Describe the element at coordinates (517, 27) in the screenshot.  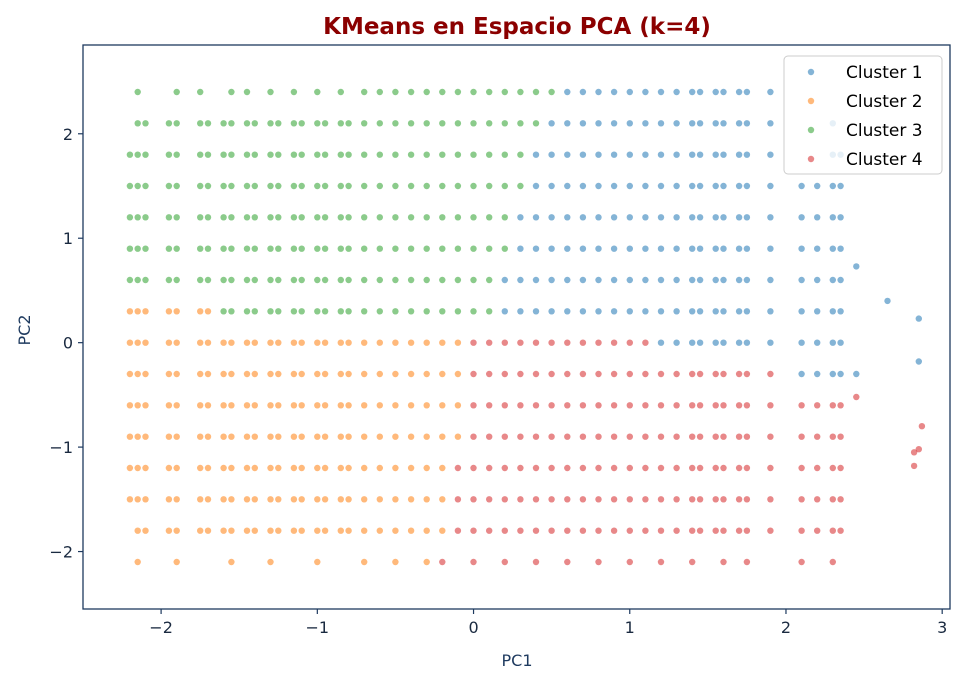
I see `chart-title: KMeans en Espacio PCA (k=4)` at that location.